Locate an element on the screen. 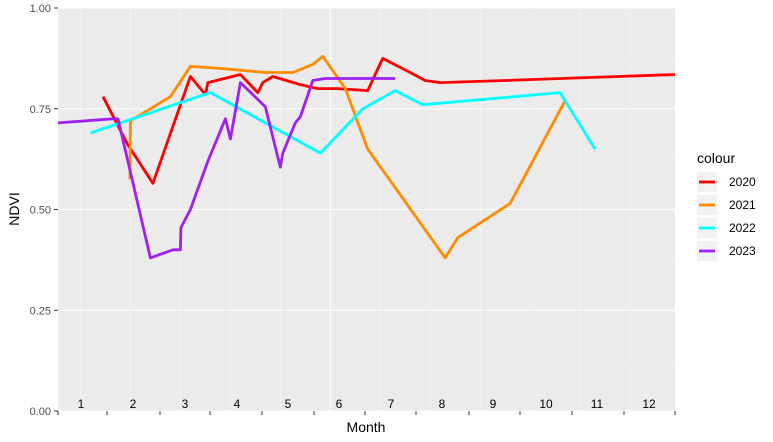 Image resolution: width=773 pixels, height=442 pixels. month-label: 7 is located at coordinates (391, 404).